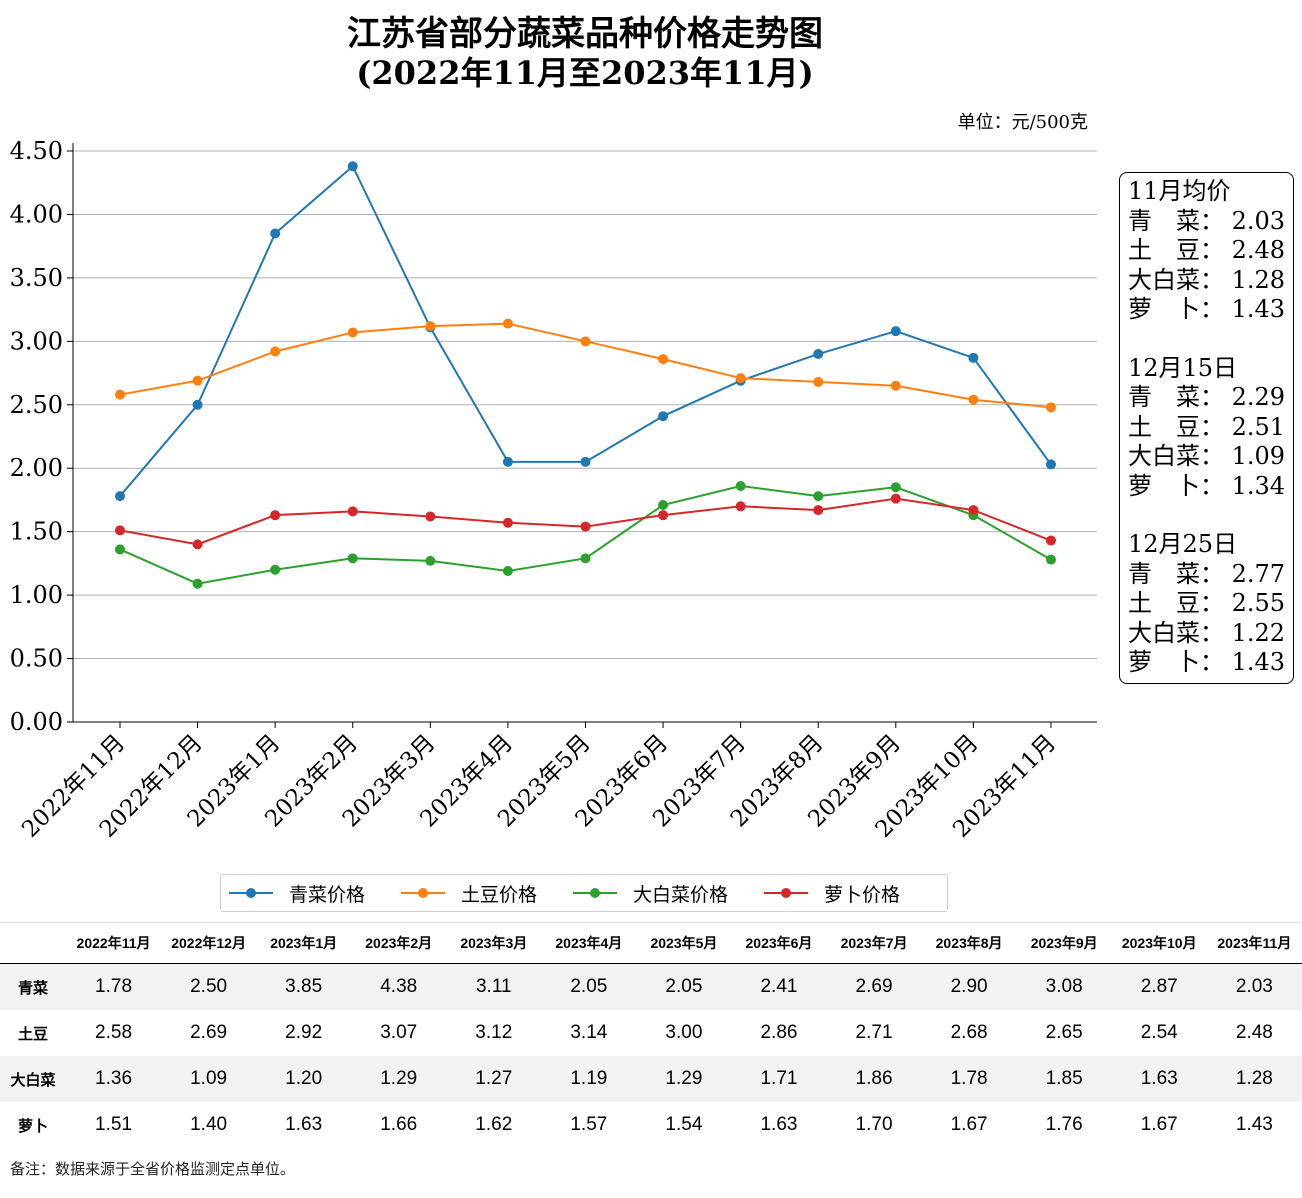  I want to click on group-spacer, so click(1206, 515).